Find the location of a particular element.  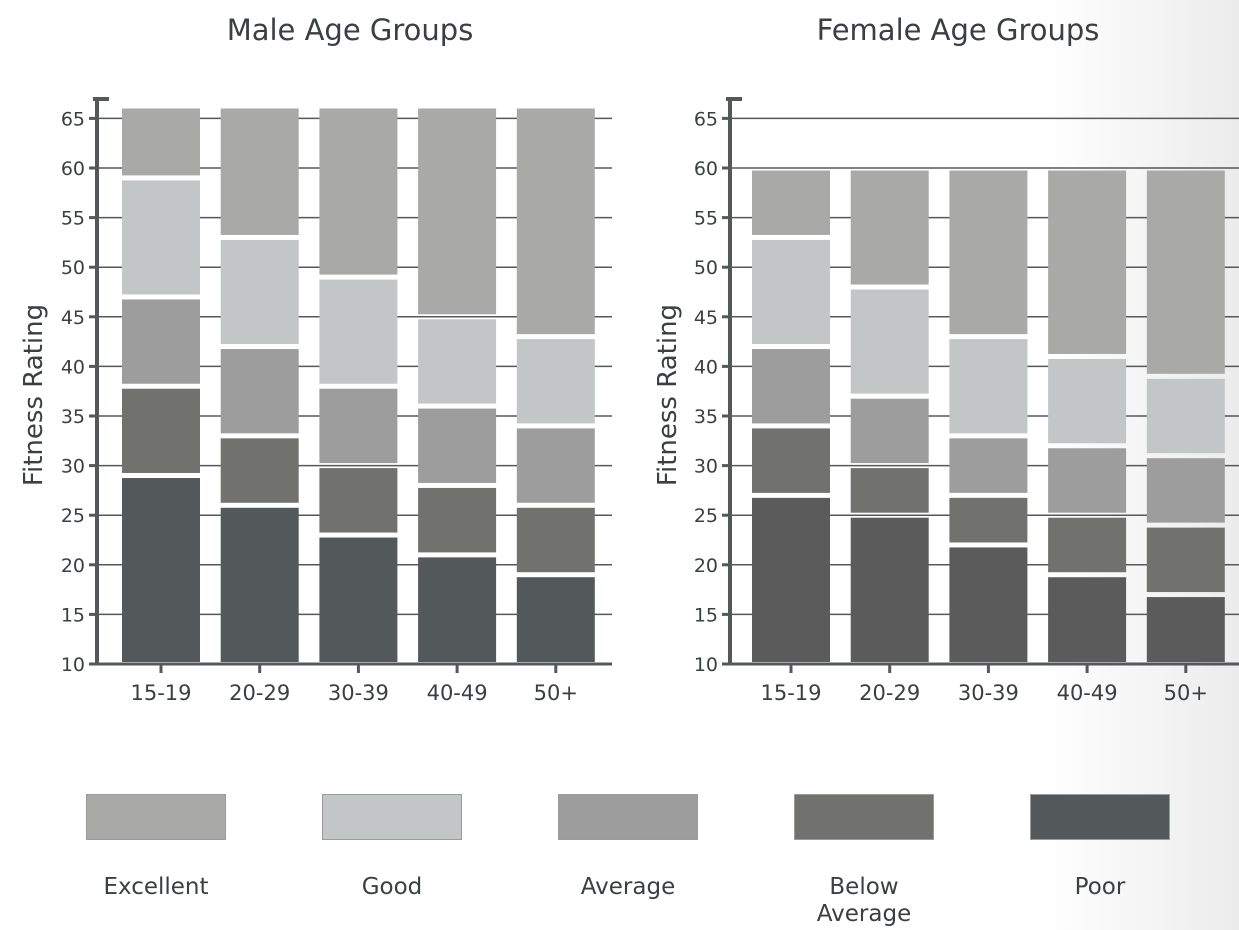

male-bar-15-19-good is located at coordinates (161, 237).